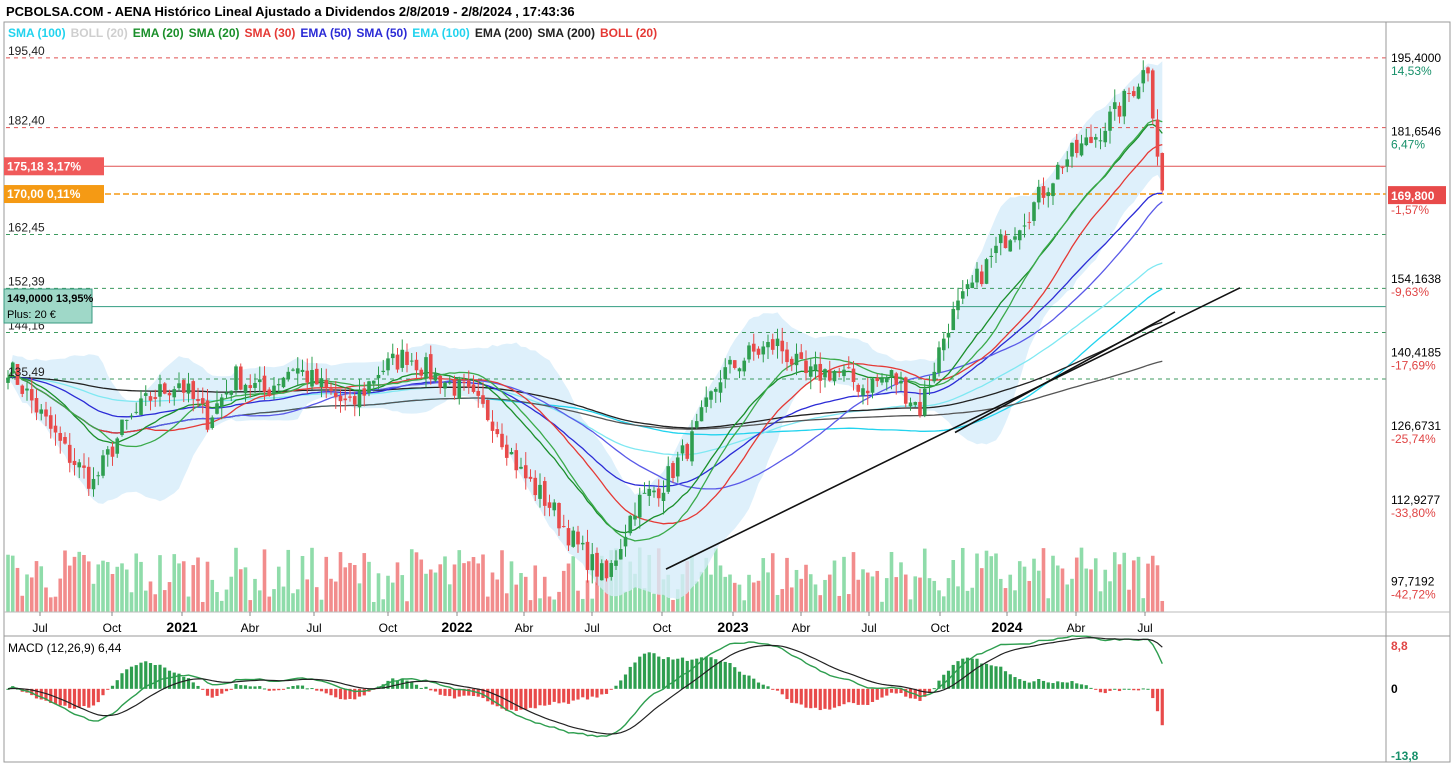 The width and height of the screenshot is (1454, 766). What do you see at coordinates (48, 306) in the screenshot?
I see `marker-149-box` at bounding box center [48, 306].